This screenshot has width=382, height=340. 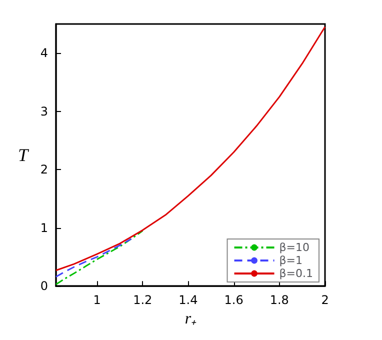 What do you see at coordinates (188, 300) in the screenshot?
I see `x-tick-label: 1.4` at bounding box center [188, 300].